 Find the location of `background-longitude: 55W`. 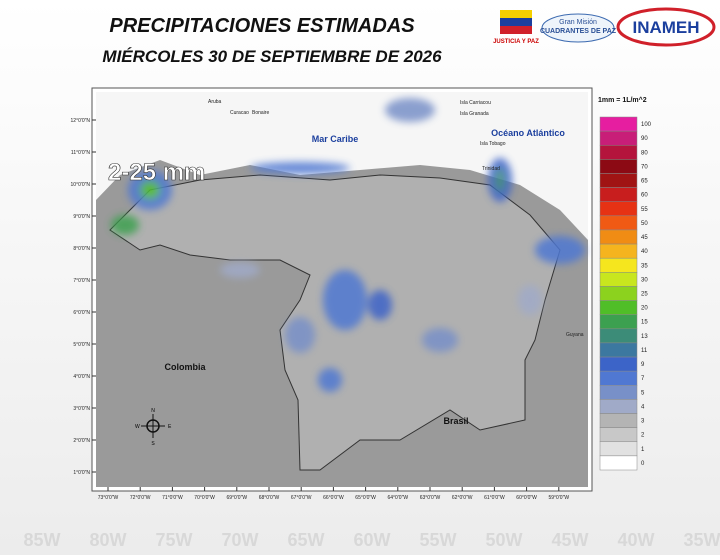

background-longitude: 55W is located at coordinates (437, 540).